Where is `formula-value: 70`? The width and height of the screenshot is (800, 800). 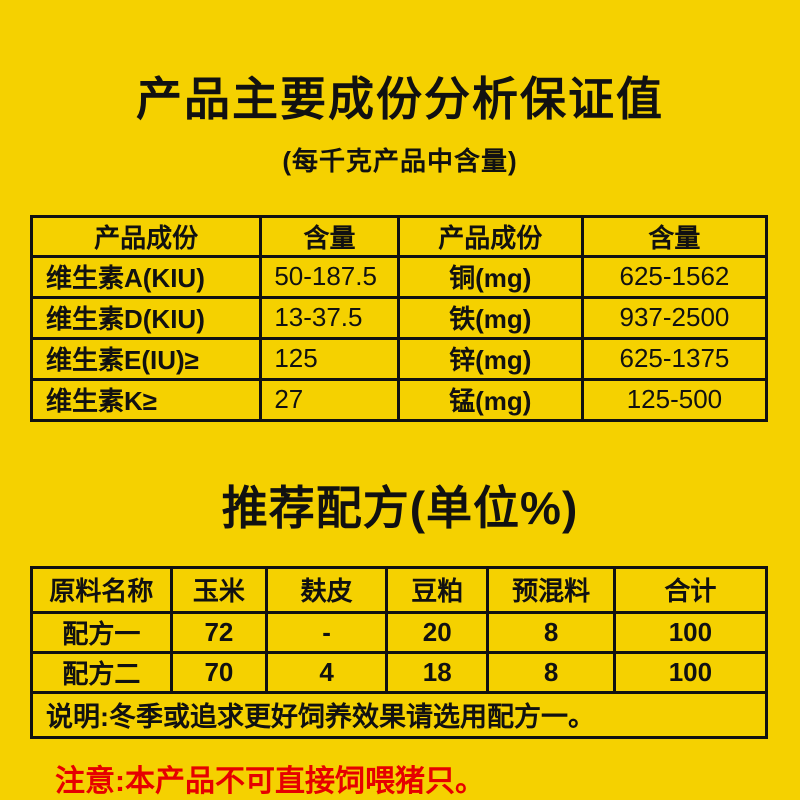 formula-value: 70 is located at coordinates (219, 672).